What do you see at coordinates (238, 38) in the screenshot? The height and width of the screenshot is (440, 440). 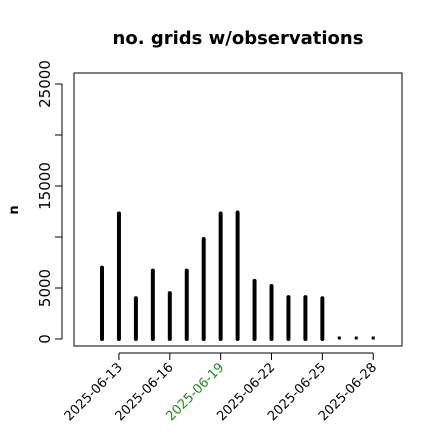 I see `chart-title: no. grids w/observations` at bounding box center [238, 38].